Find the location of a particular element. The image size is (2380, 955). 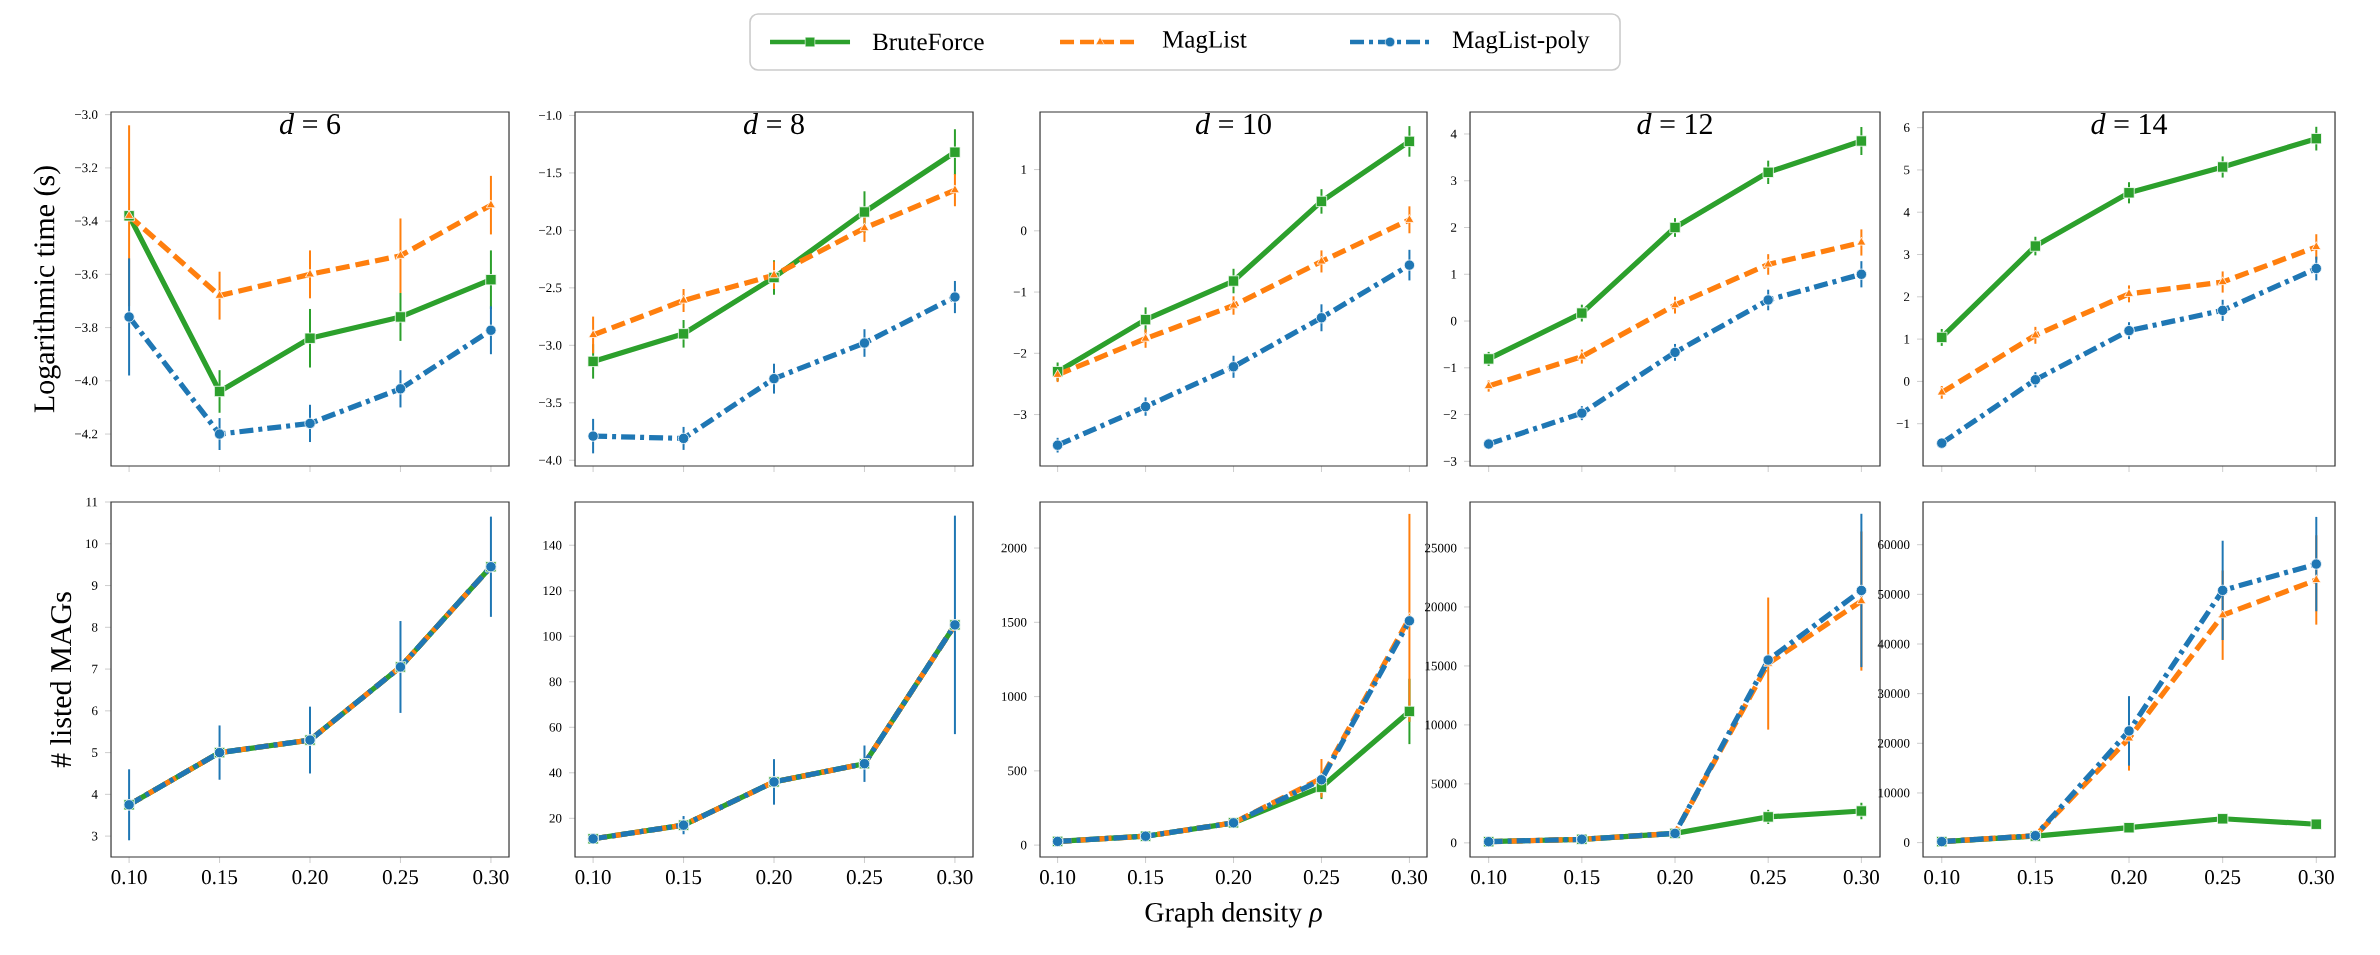

y-tick-label: 2000 is located at coordinates (1014, 548).